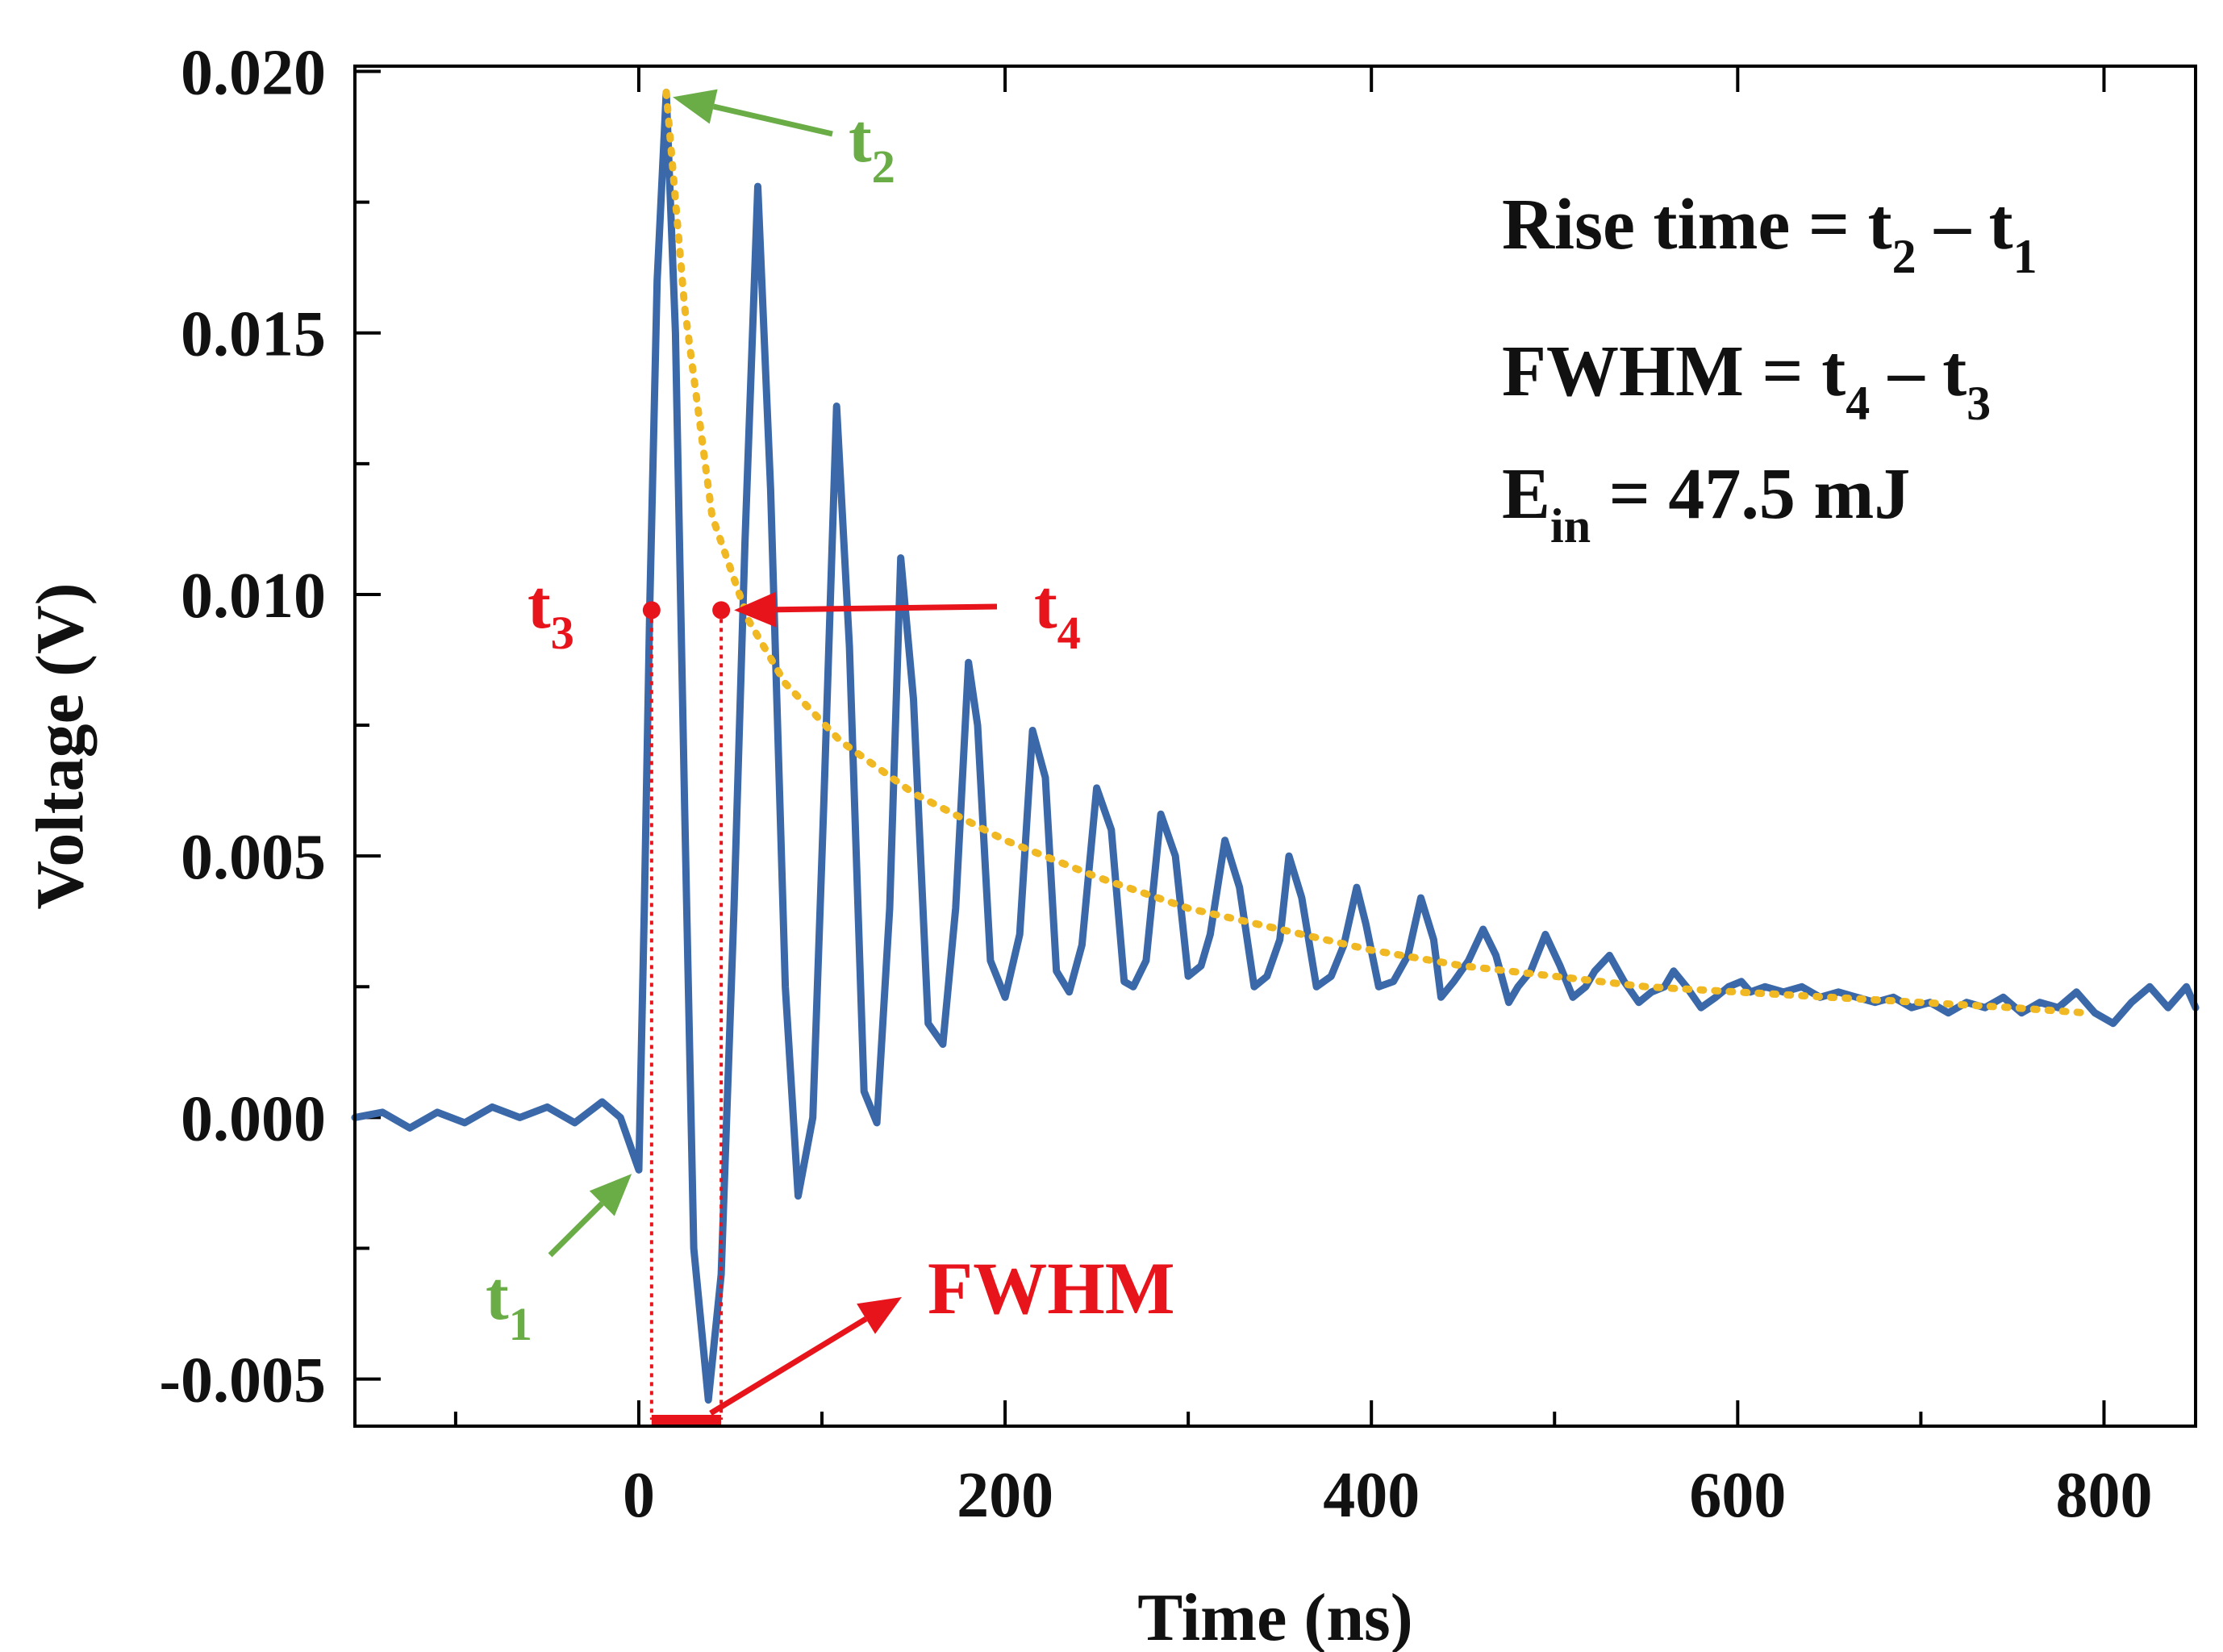  I want to click on x-tick-label: 800, so click(2103, 1496).